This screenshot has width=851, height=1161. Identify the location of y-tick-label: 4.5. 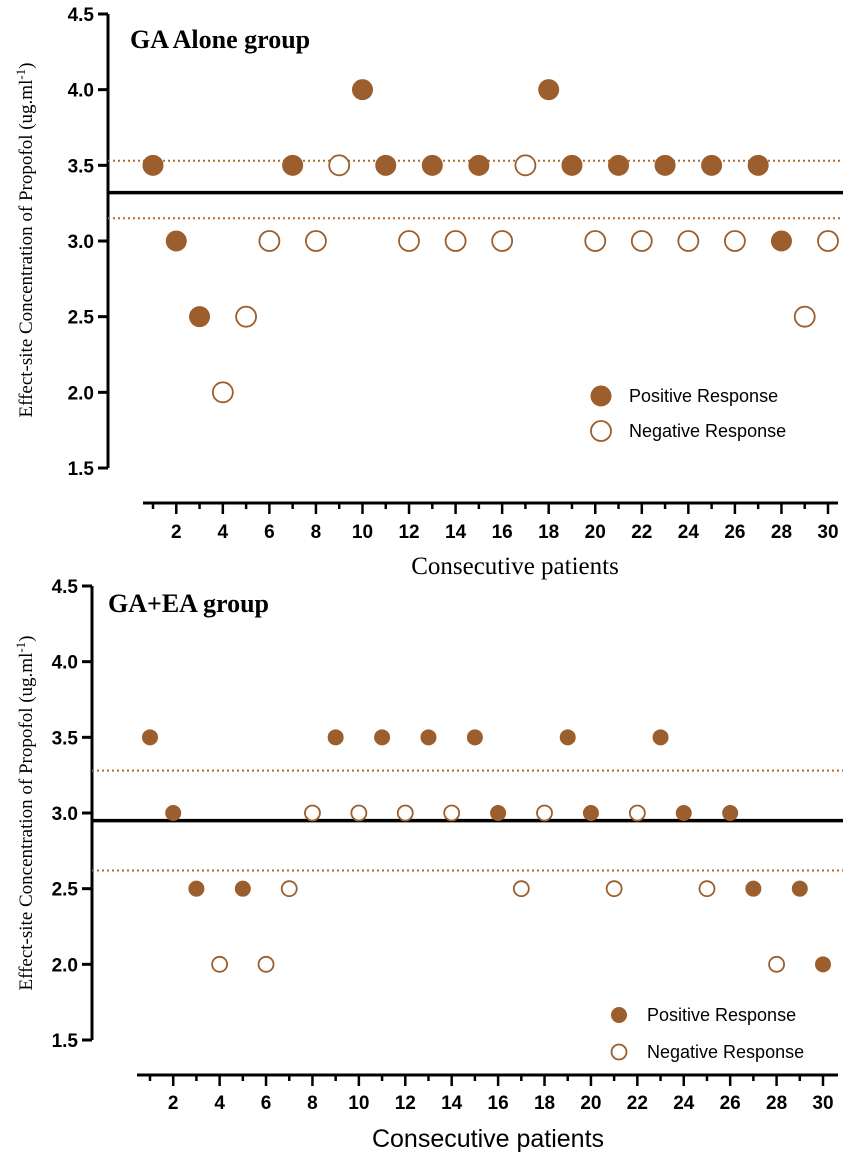
(81, 15).